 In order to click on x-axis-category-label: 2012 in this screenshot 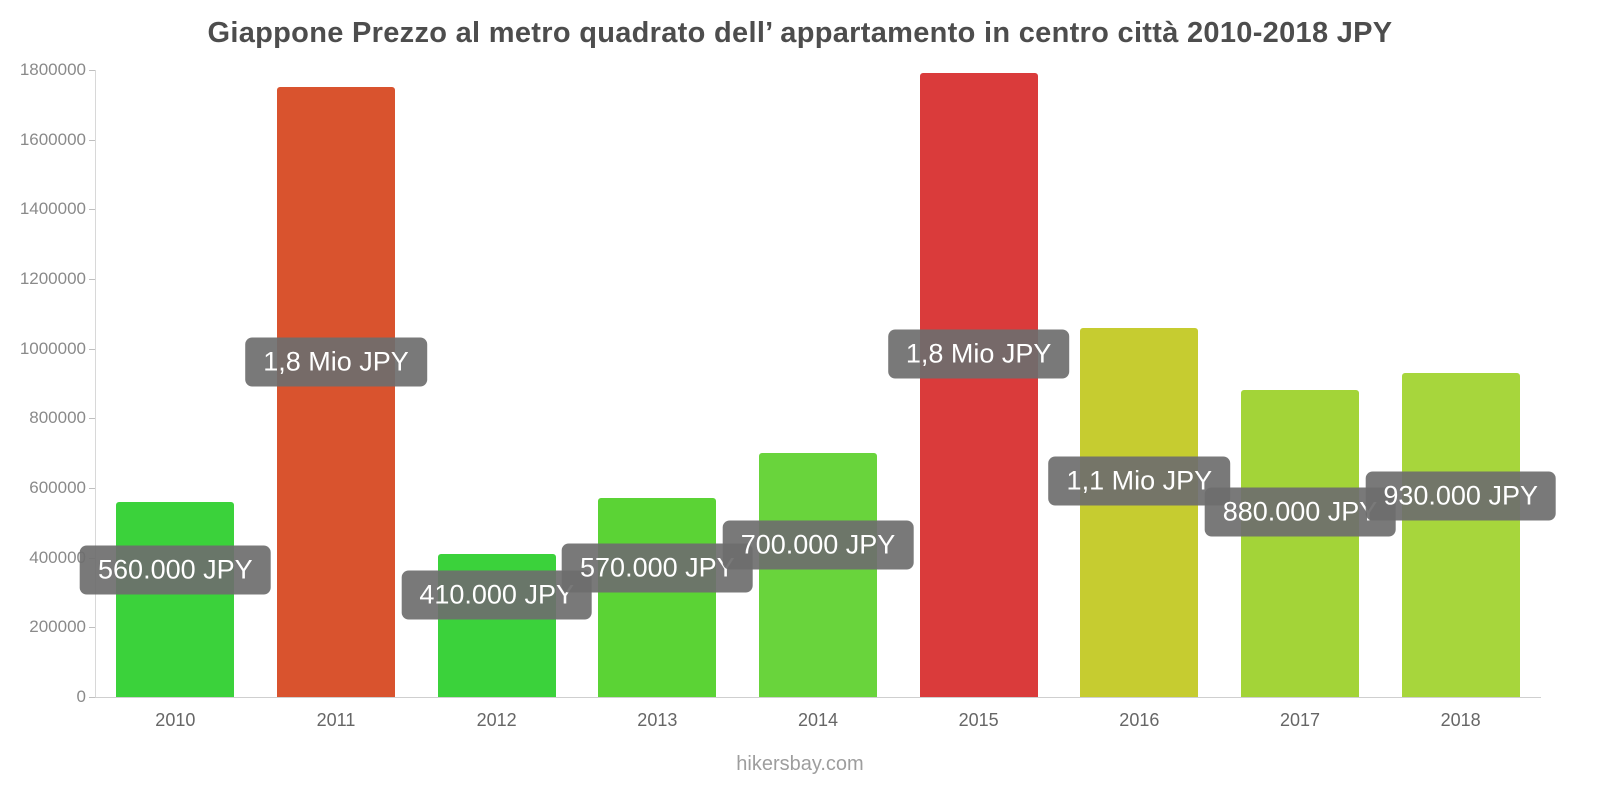, I will do `click(496, 720)`.